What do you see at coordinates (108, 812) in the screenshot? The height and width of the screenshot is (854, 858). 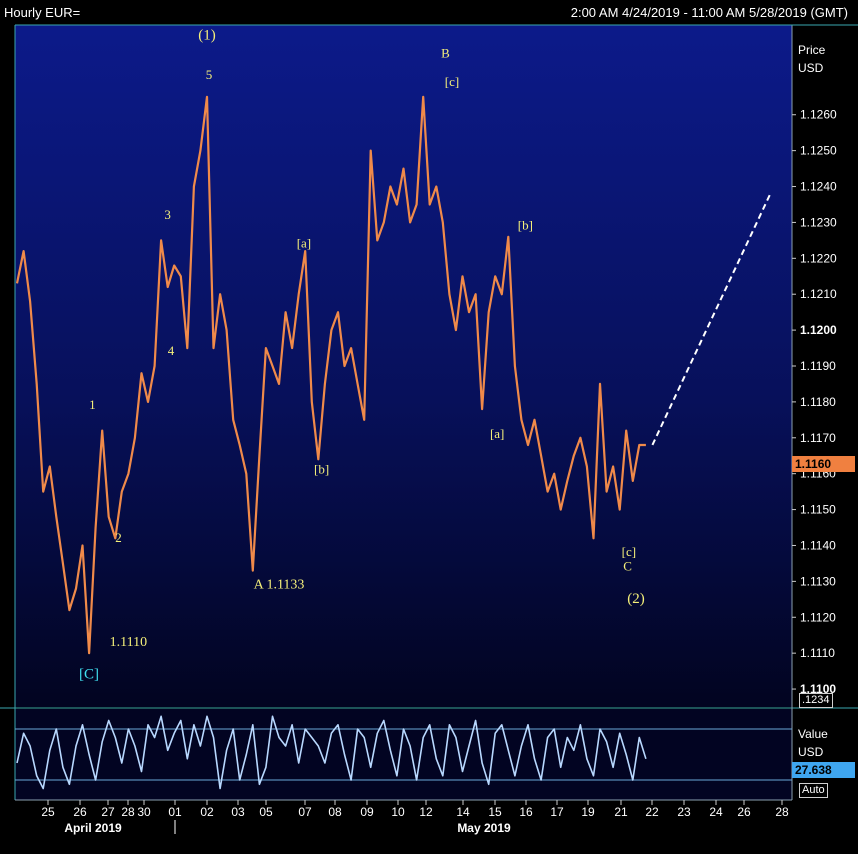 I see `x-tick-label: 27` at bounding box center [108, 812].